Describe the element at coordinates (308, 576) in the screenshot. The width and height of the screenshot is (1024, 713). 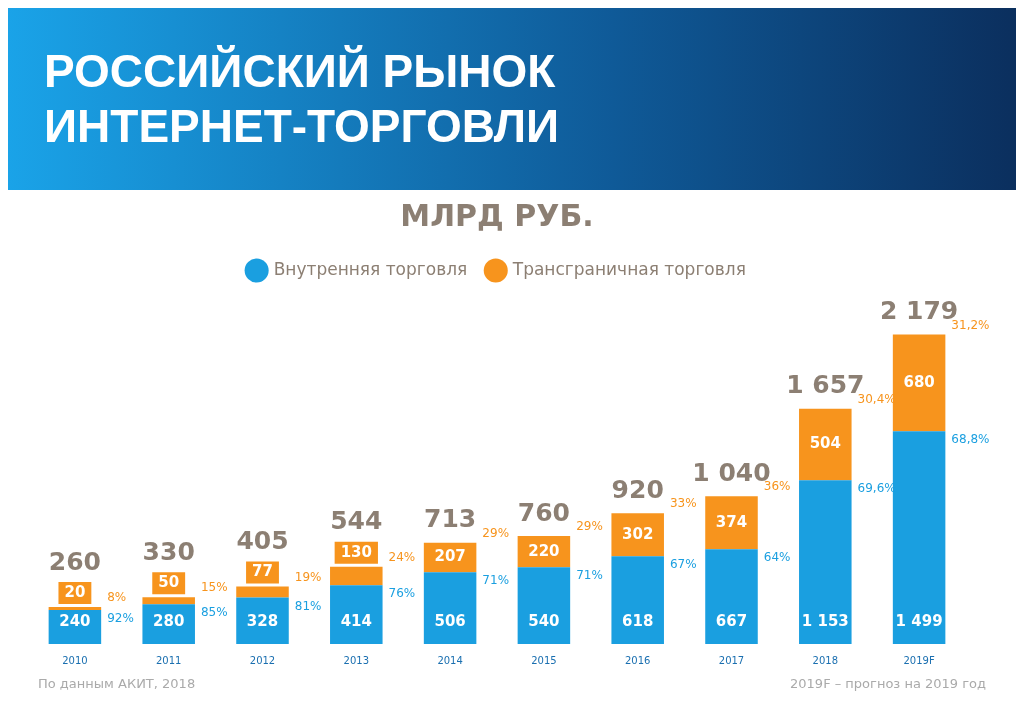
I see `annotation: 19%` at that location.